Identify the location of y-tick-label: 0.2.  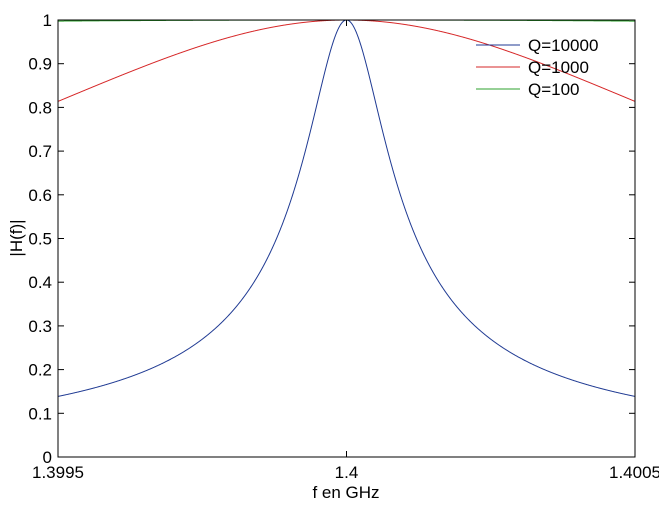
(40, 370).